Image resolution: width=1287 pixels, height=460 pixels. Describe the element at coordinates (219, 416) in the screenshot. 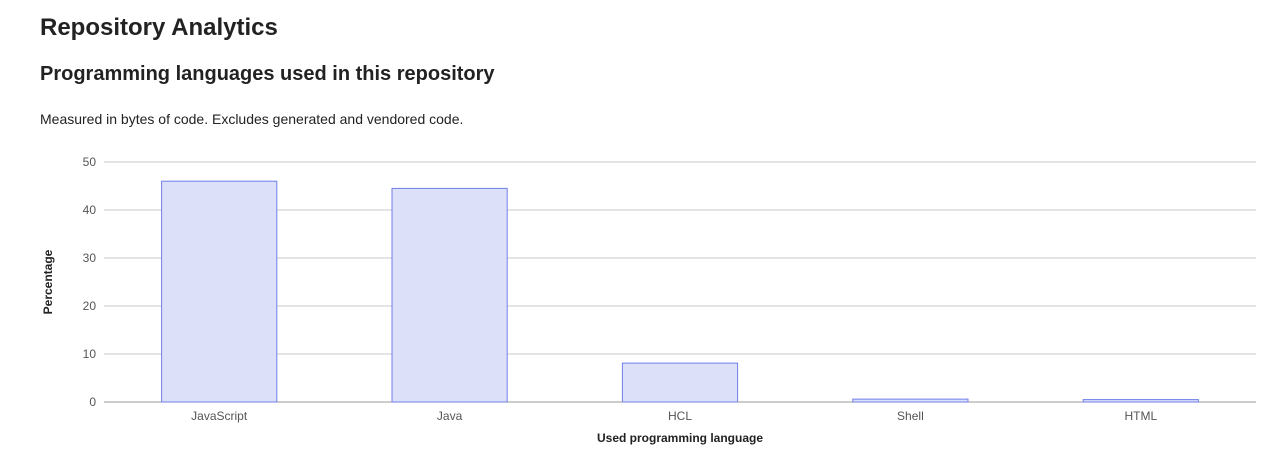

I see `x-tick-label: JavaScript` at that location.